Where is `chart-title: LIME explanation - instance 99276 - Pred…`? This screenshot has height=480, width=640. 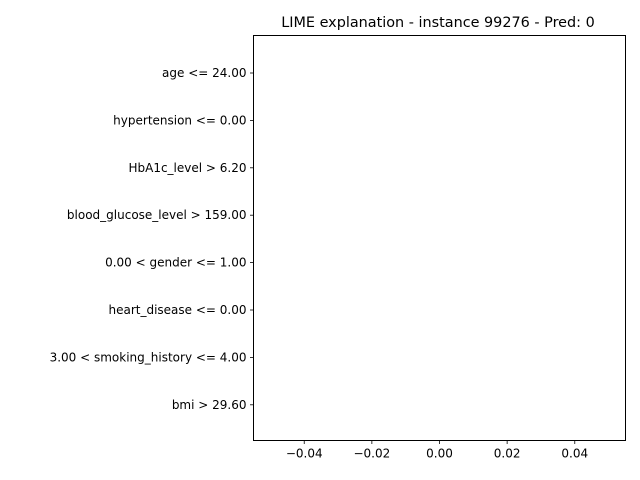 chart-title: LIME explanation - instance 99276 - Pred… is located at coordinates (438, 23).